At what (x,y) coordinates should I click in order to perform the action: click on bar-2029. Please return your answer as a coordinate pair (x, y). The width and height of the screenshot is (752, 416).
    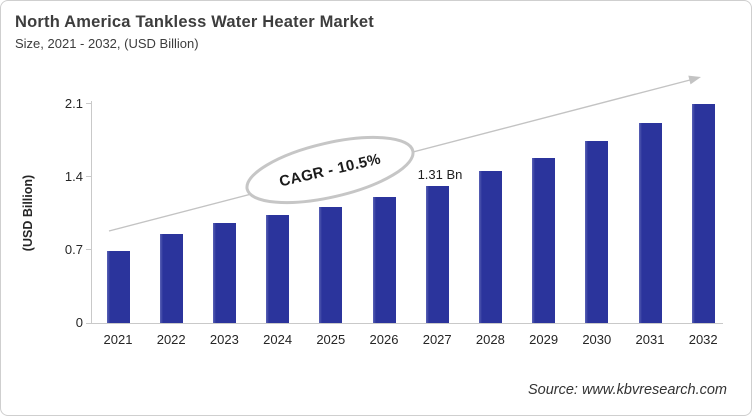
    Looking at the image, I should click on (544, 240).